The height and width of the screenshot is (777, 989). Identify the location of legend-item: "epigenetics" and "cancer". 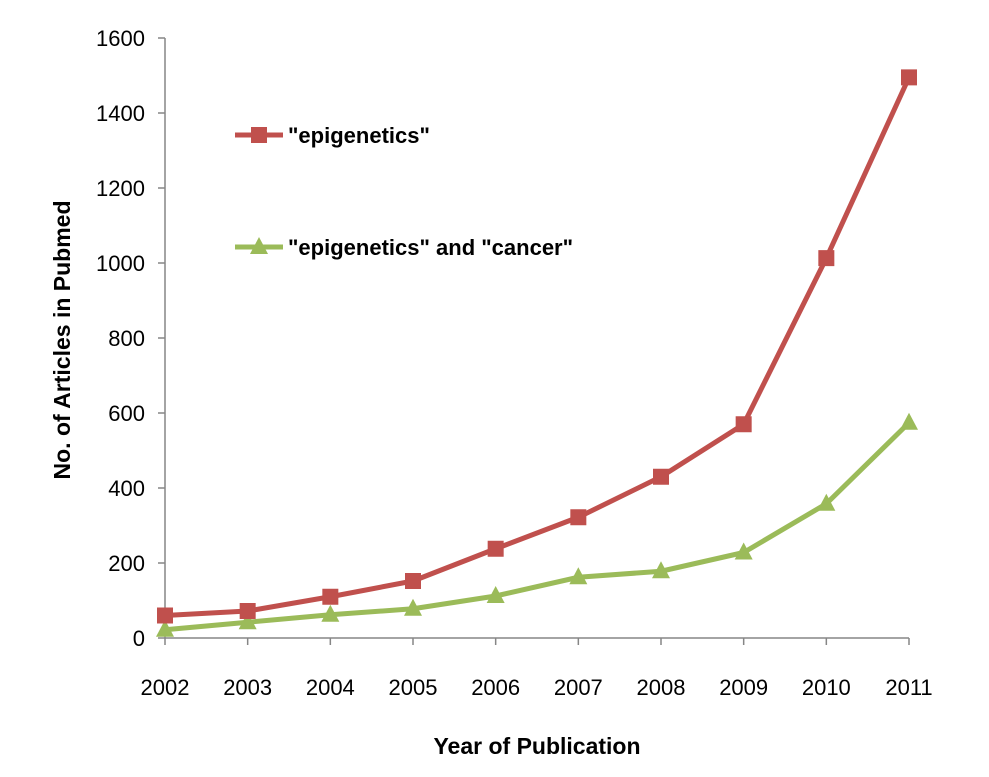
(404, 247).